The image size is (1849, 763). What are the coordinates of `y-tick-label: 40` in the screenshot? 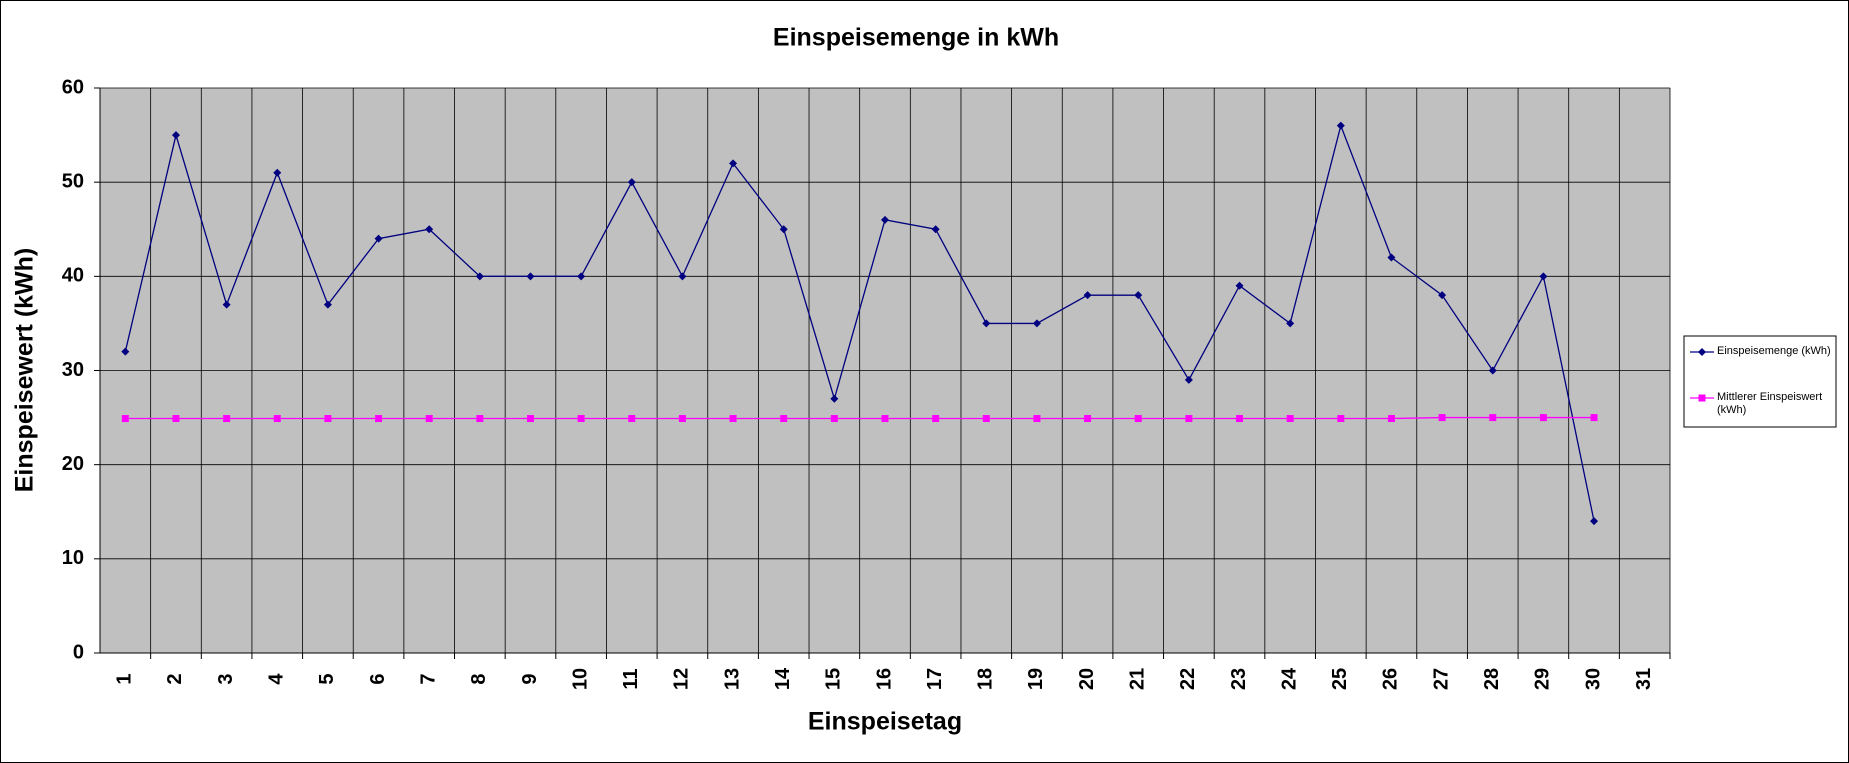 It's located at (73, 276).